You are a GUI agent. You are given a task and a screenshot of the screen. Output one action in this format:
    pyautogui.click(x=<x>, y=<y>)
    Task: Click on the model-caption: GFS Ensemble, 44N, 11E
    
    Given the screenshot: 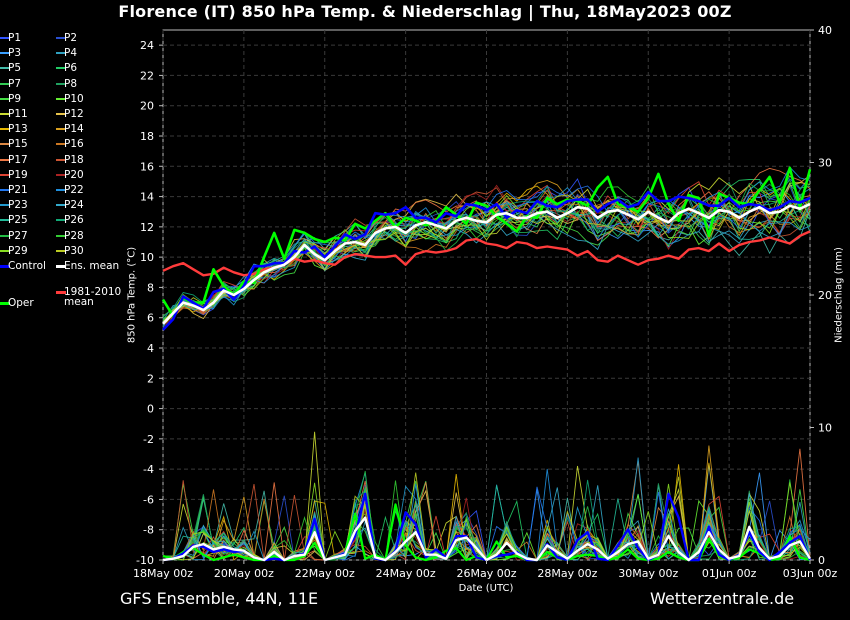 What is the action you would take?
    pyautogui.click(x=219, y=598)
    